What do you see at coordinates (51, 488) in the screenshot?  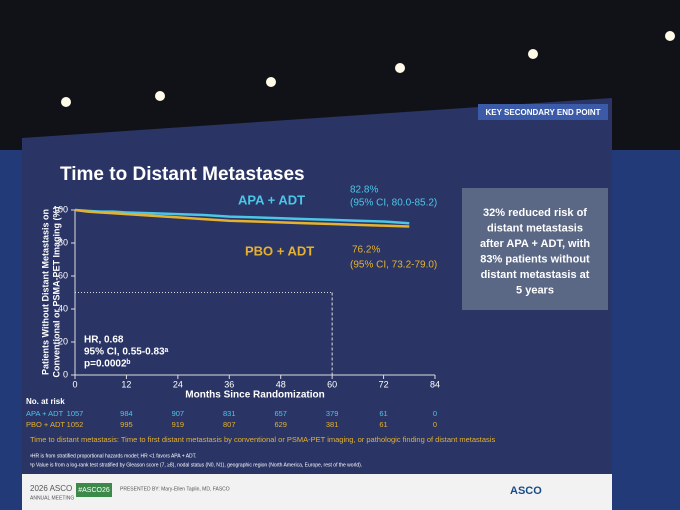 I see `meeting: 2026 ASCO` at bounding box center [51, 488].